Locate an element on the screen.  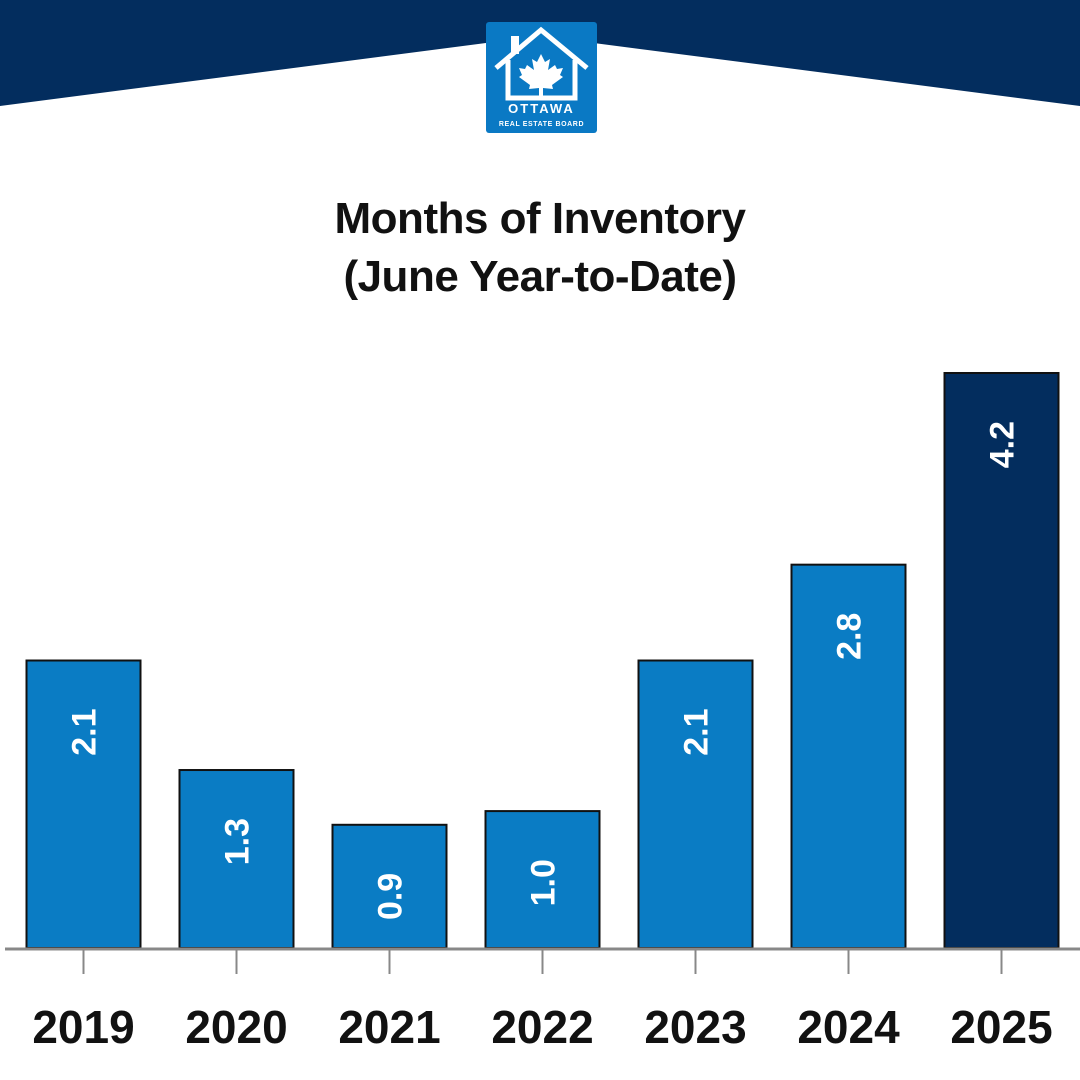
chart-title: Months of Inventory is located at coordinates (540, 218).